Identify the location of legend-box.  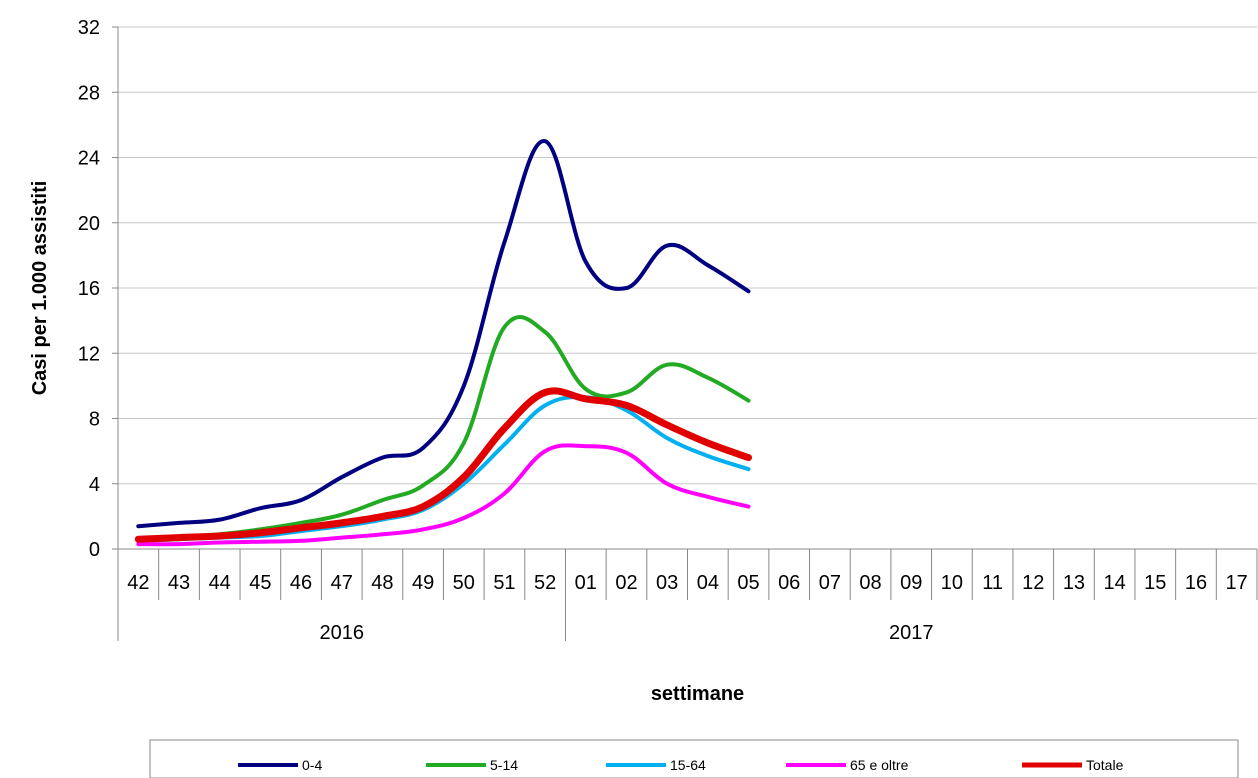
(694, 758).